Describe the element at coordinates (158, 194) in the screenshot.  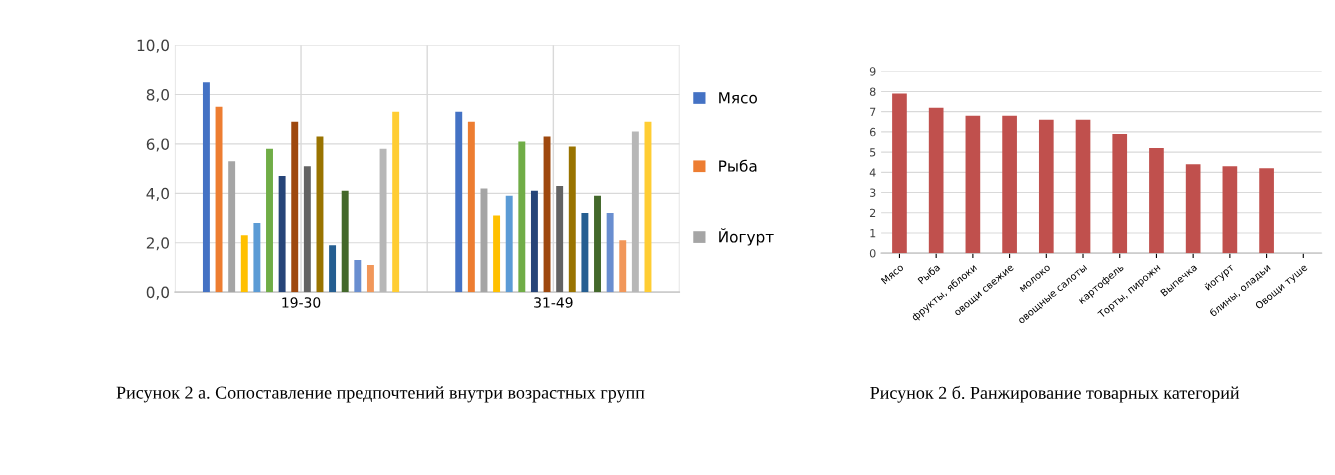
I see `y-tick-label: 4,0` at that location.